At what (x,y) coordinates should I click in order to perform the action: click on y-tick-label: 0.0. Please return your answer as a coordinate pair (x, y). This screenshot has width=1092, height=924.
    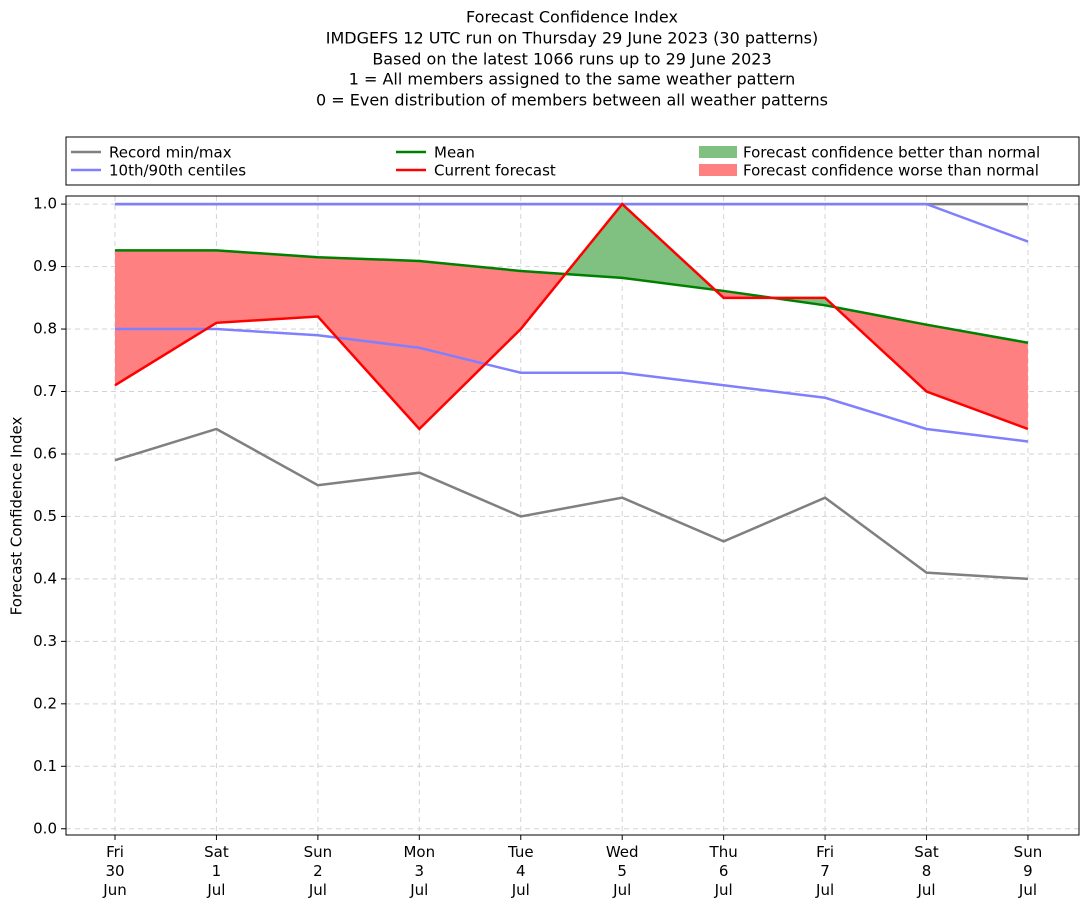
    Looking at the image, I should click on (45, 828).